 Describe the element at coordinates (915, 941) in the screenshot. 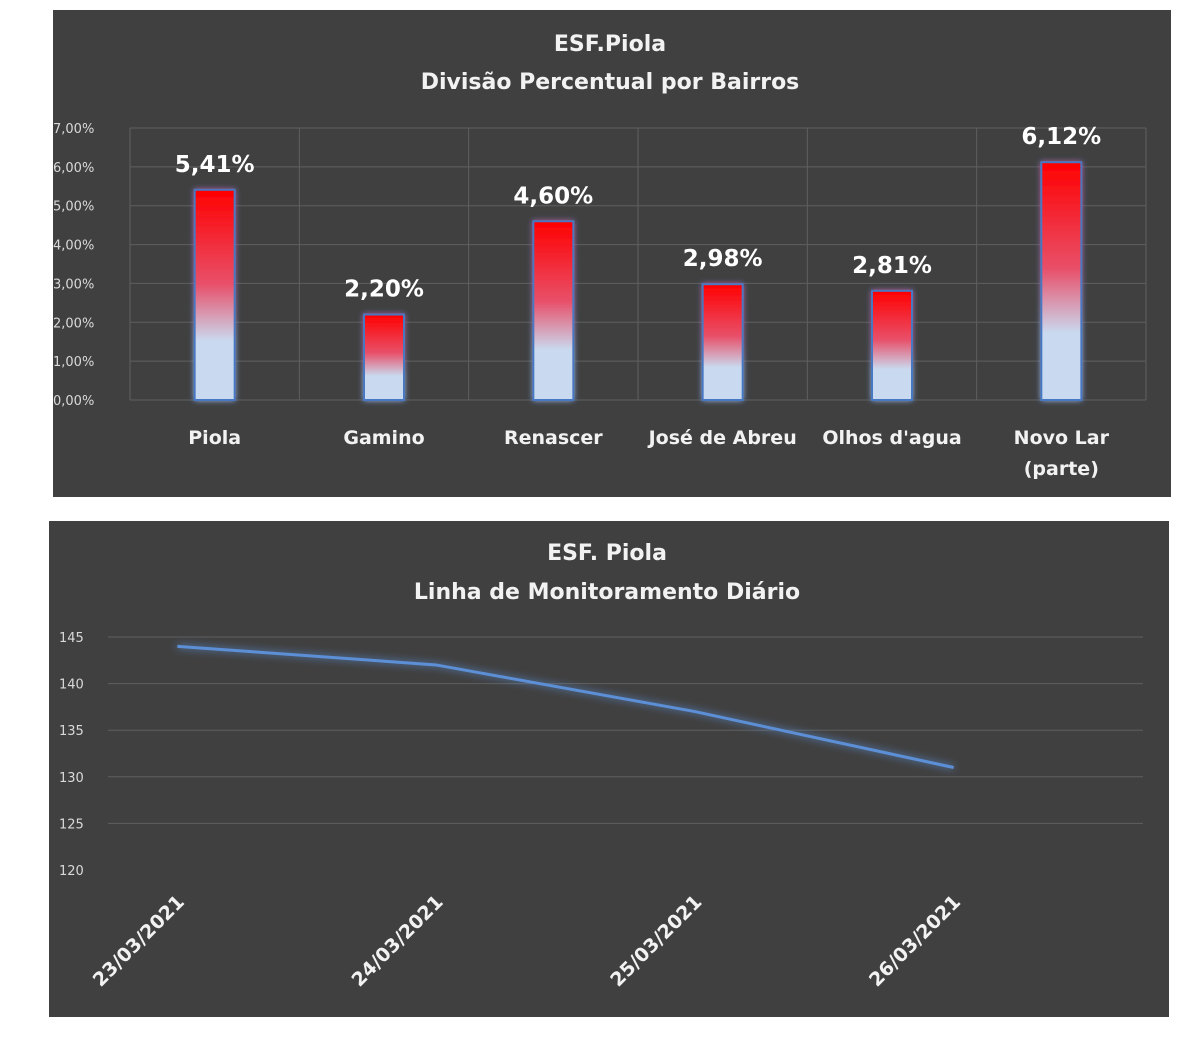

I see `line-x-tick-label: 26/03/2021` at that location.